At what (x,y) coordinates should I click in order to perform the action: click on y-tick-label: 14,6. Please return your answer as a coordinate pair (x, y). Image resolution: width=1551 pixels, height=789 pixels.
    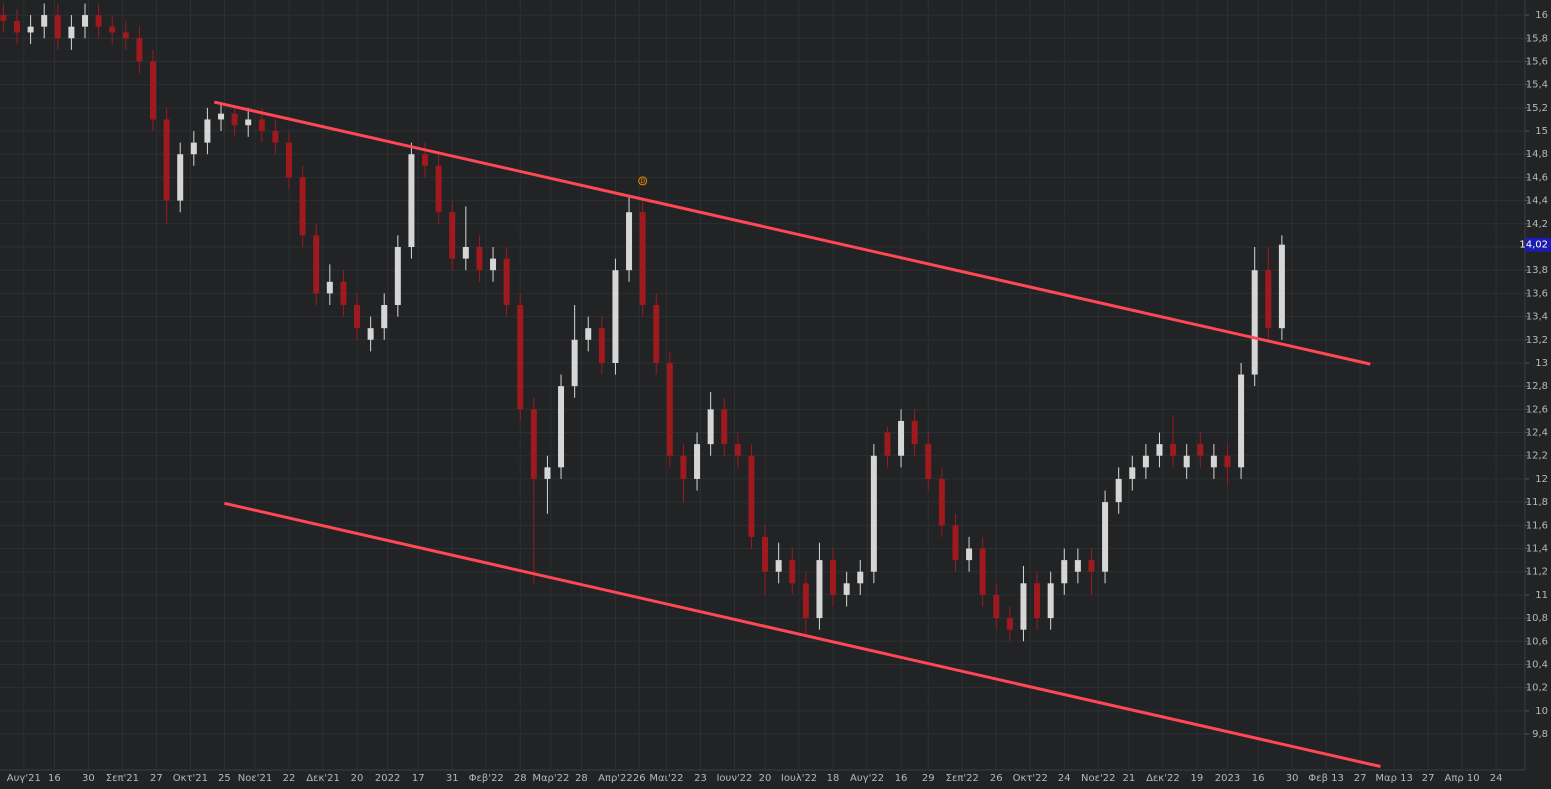
    Looking at the image, I should click on (1537, 177).